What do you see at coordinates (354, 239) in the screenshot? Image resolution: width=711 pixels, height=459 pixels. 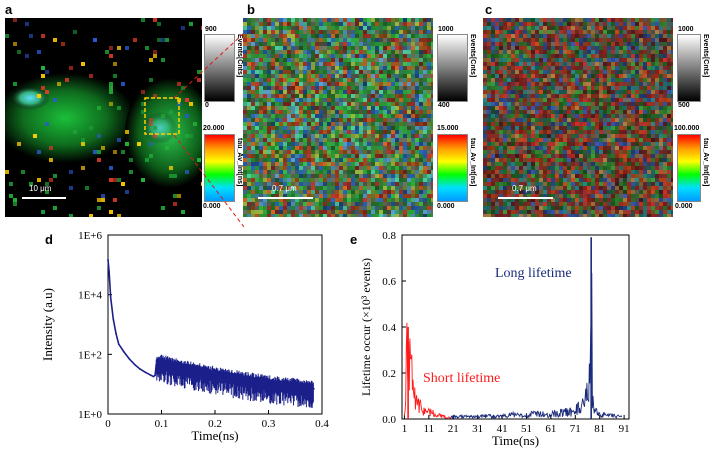 I see `panel-label-e: e` at bounding box center [354, 239].